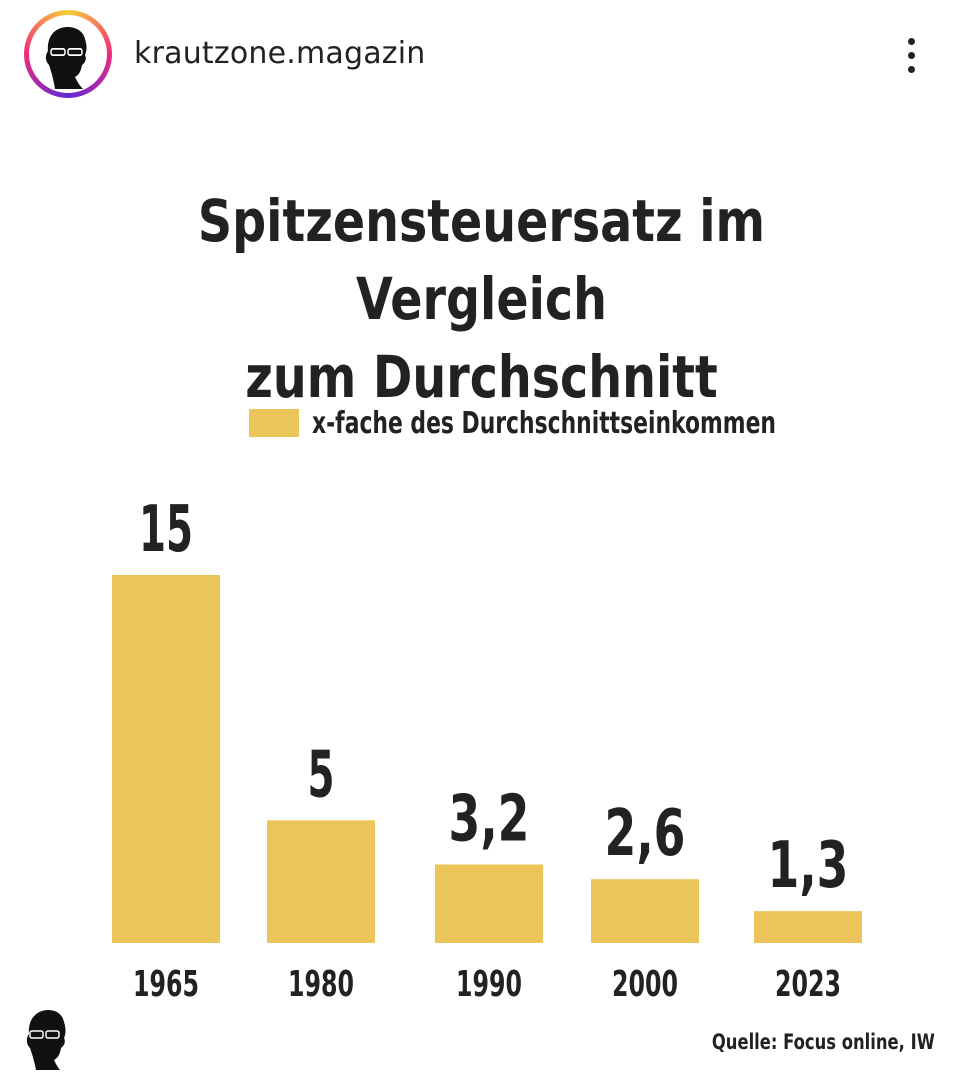  I want to click on username-link: krautzone.magazin, so click(280, 53).